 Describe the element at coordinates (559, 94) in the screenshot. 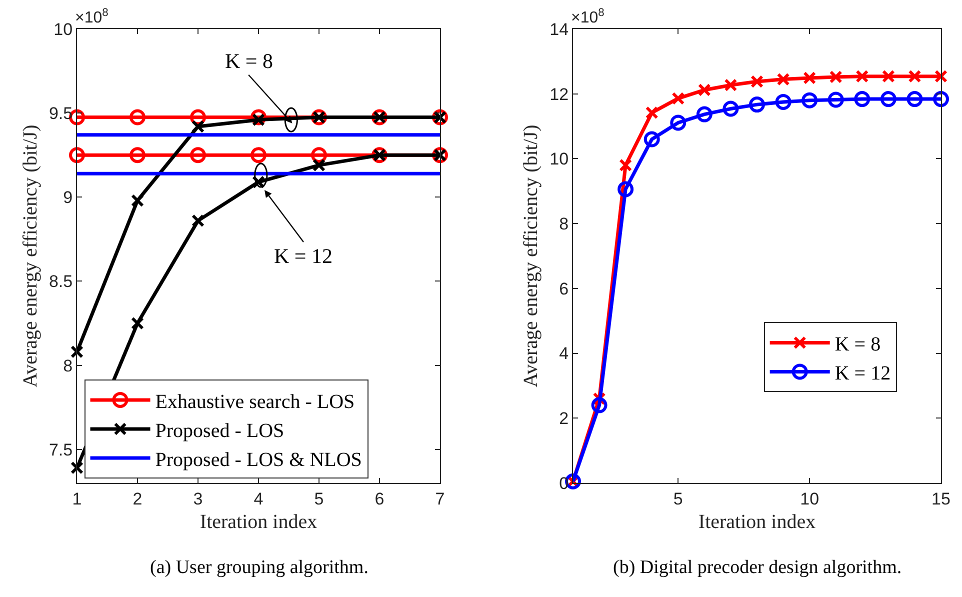

I see `y-tick-label: 12` at that location.